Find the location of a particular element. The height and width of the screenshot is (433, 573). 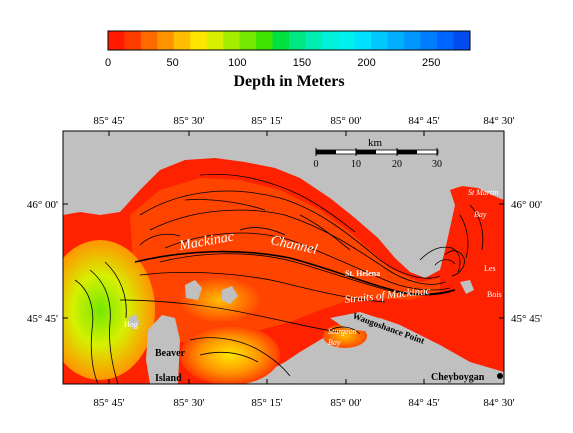

basin-sturgeon is located at coordinates (345, 336).